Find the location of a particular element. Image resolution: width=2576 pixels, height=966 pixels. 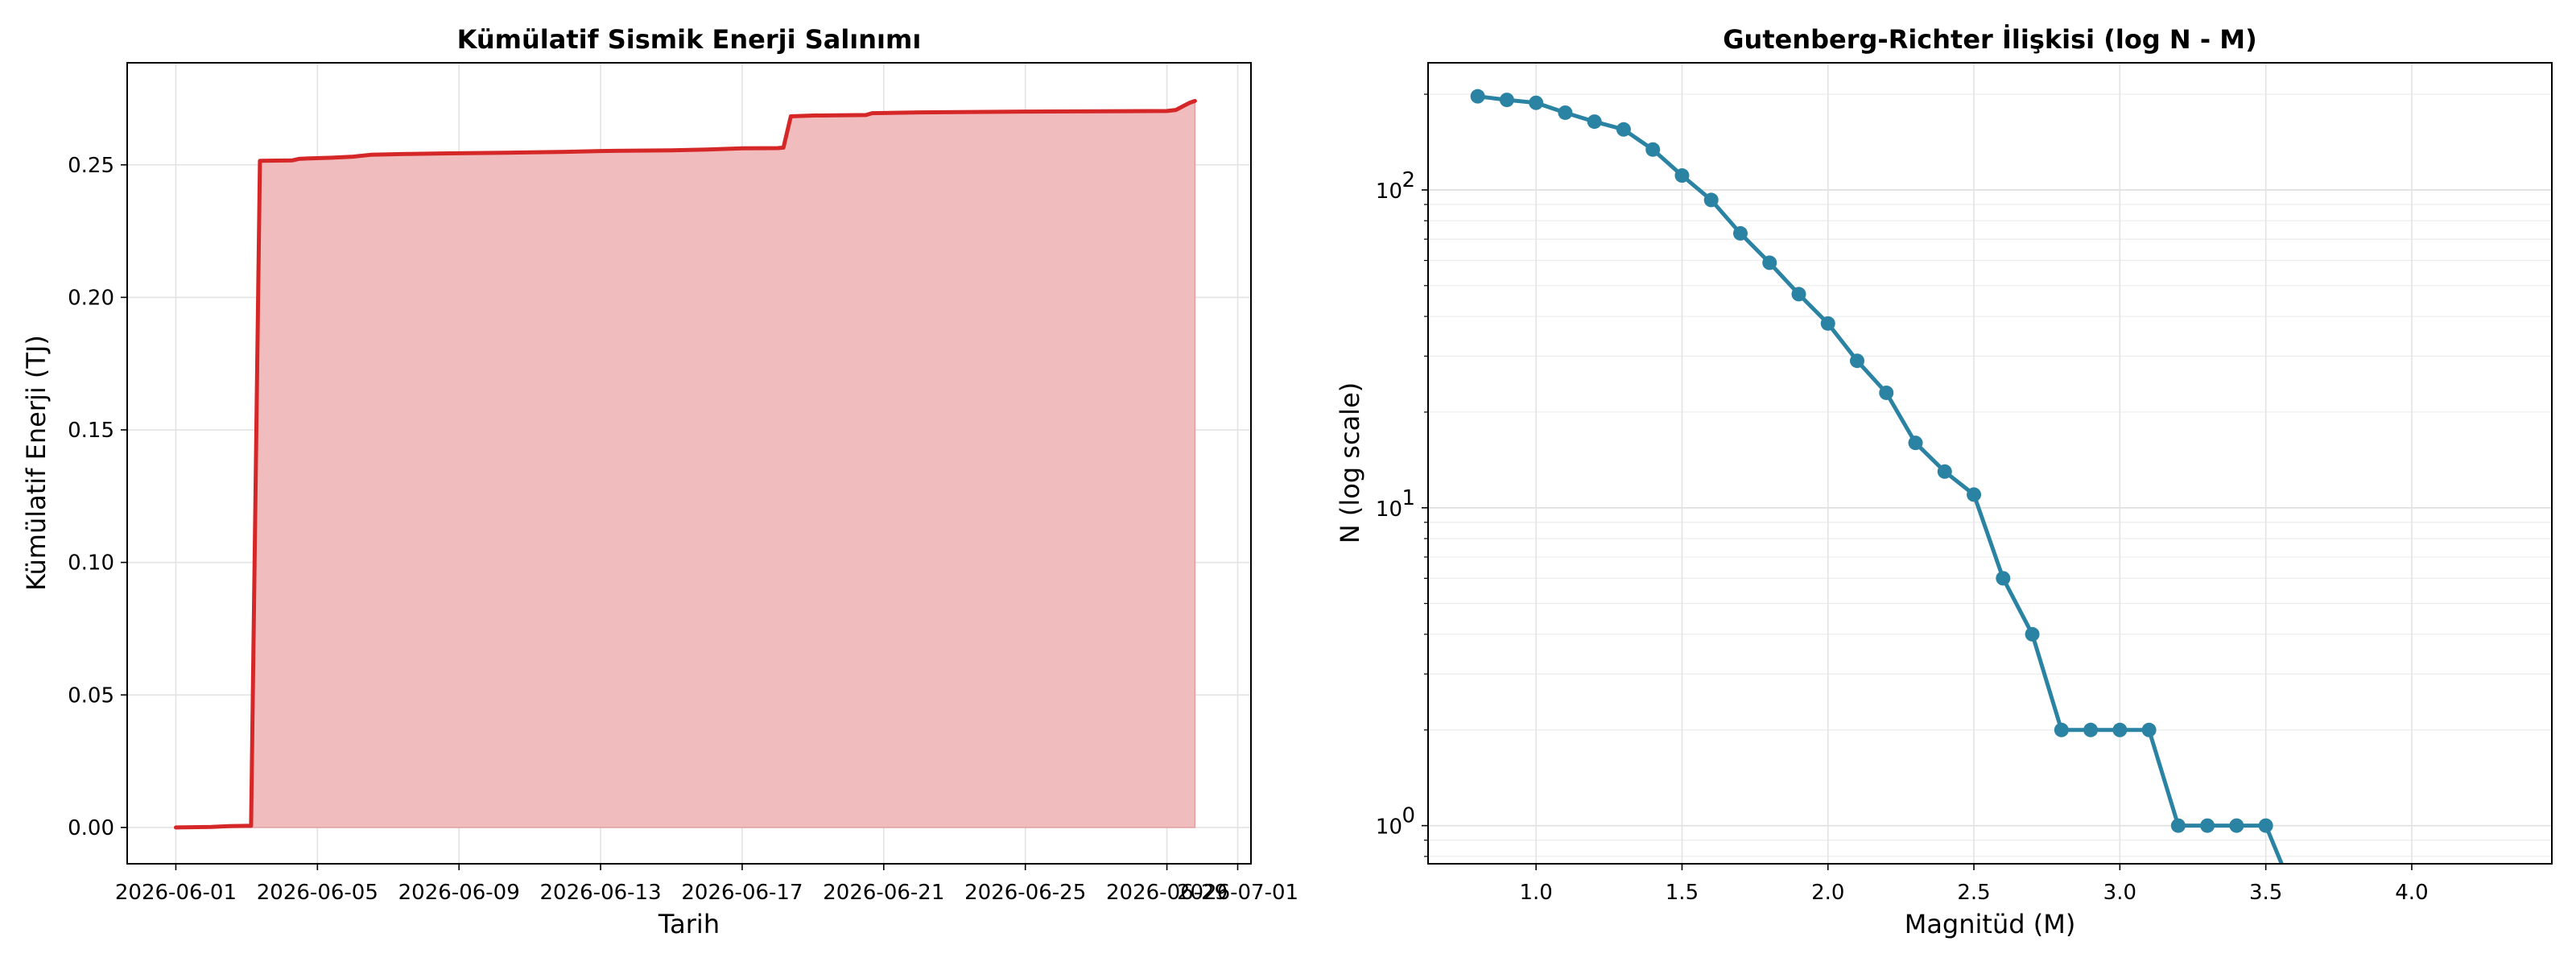

energy-y-tick-label: 0.15 is located at coordinates (91, 431).